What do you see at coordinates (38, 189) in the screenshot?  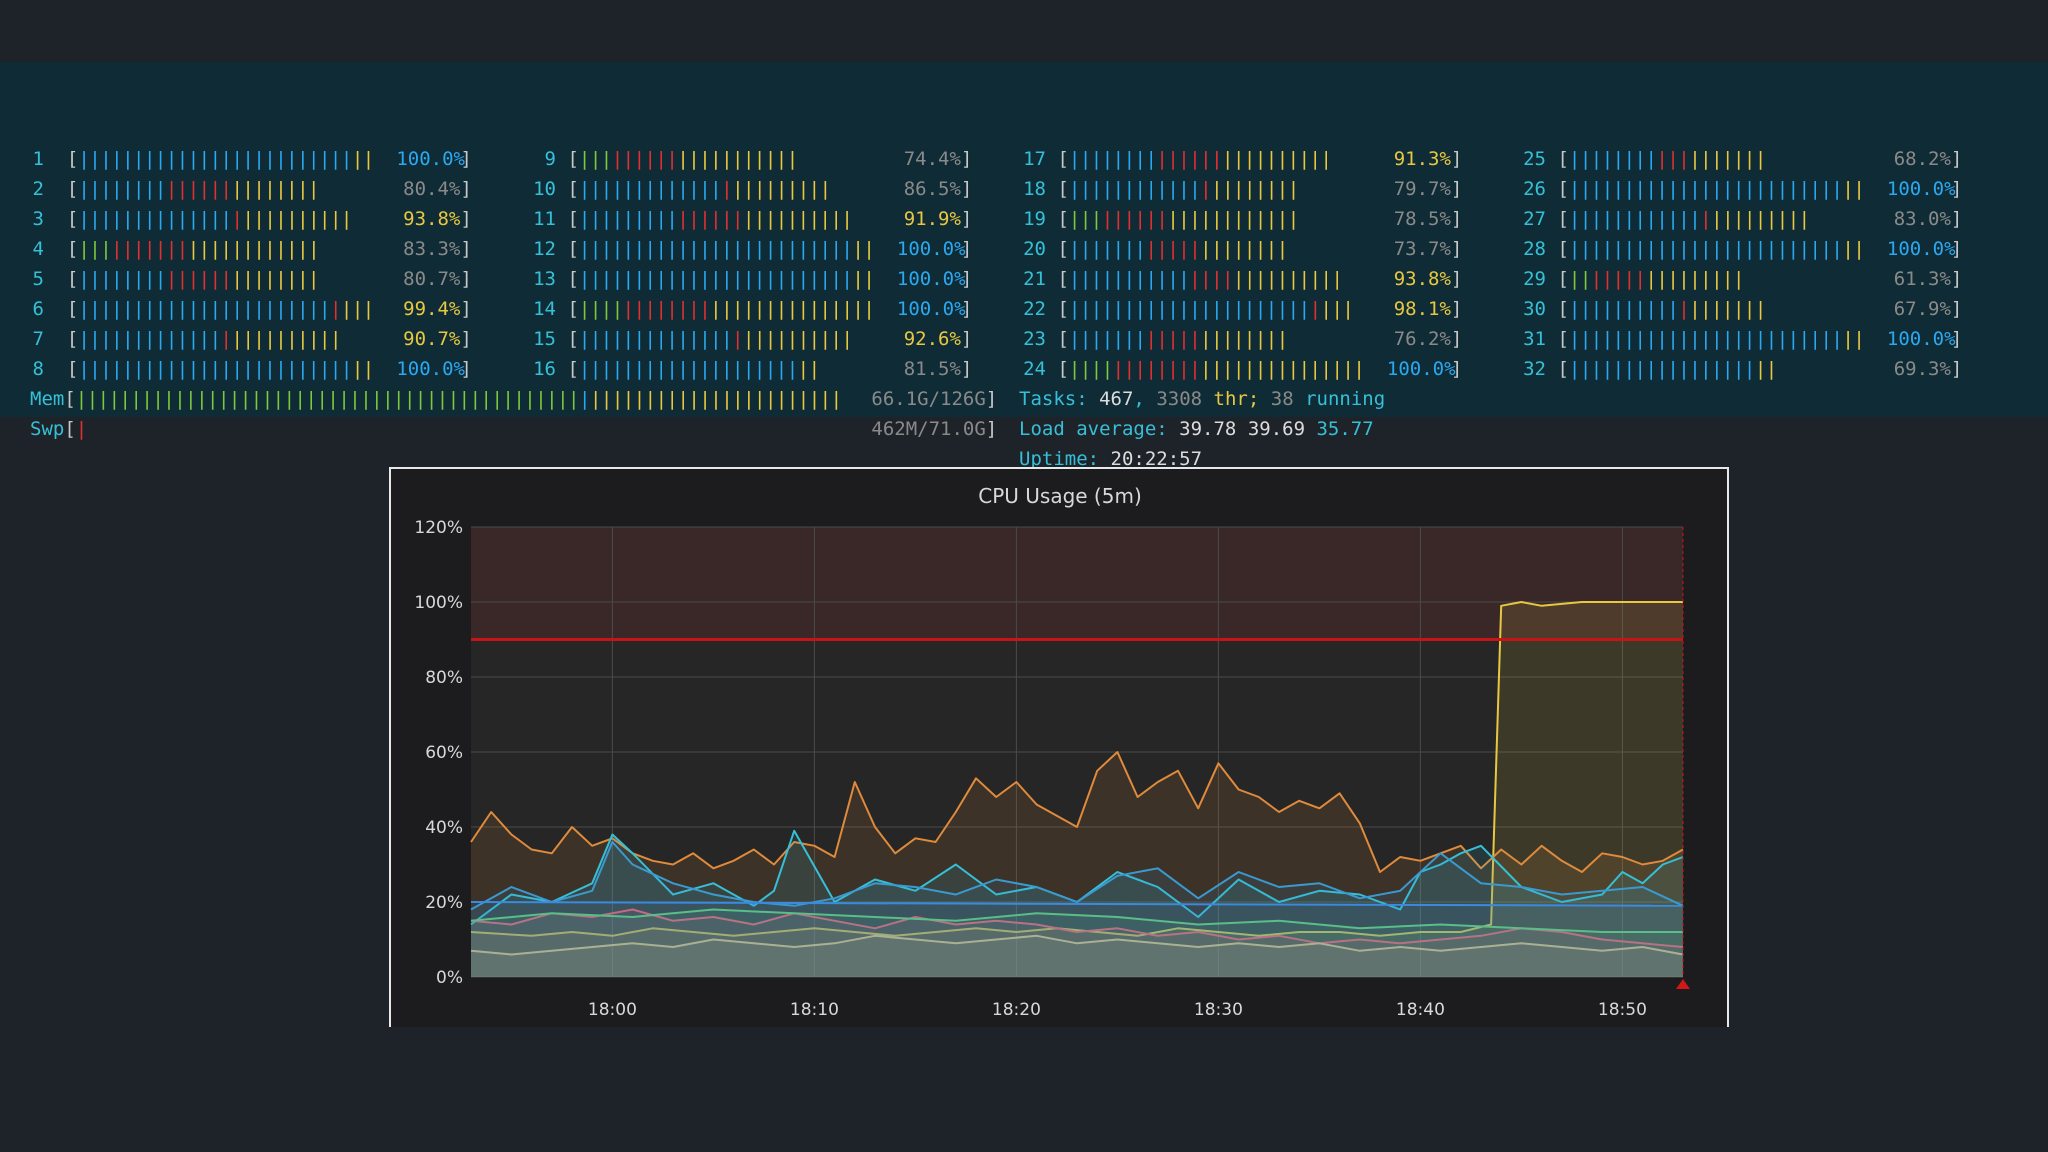 I see `cpu-meter-number: 2` at bounding box center [38, 189].